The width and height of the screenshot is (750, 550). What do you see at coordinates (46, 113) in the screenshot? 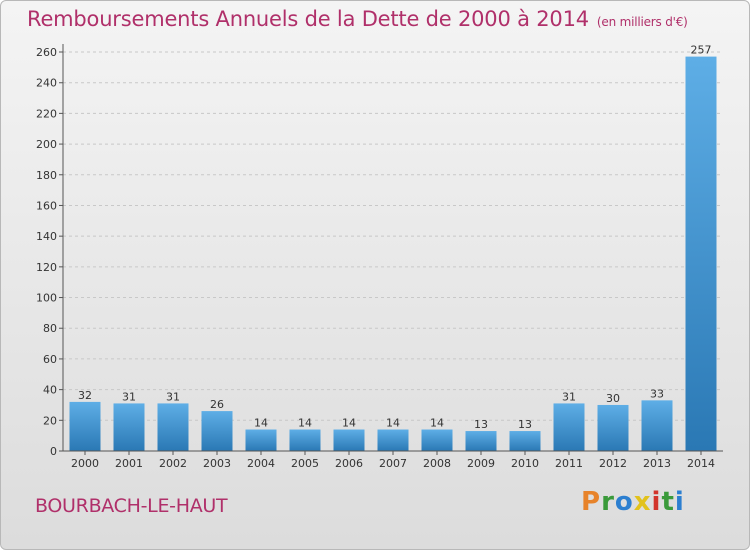
I see `y-tick-label: 220` at bounding box center [46, 113].